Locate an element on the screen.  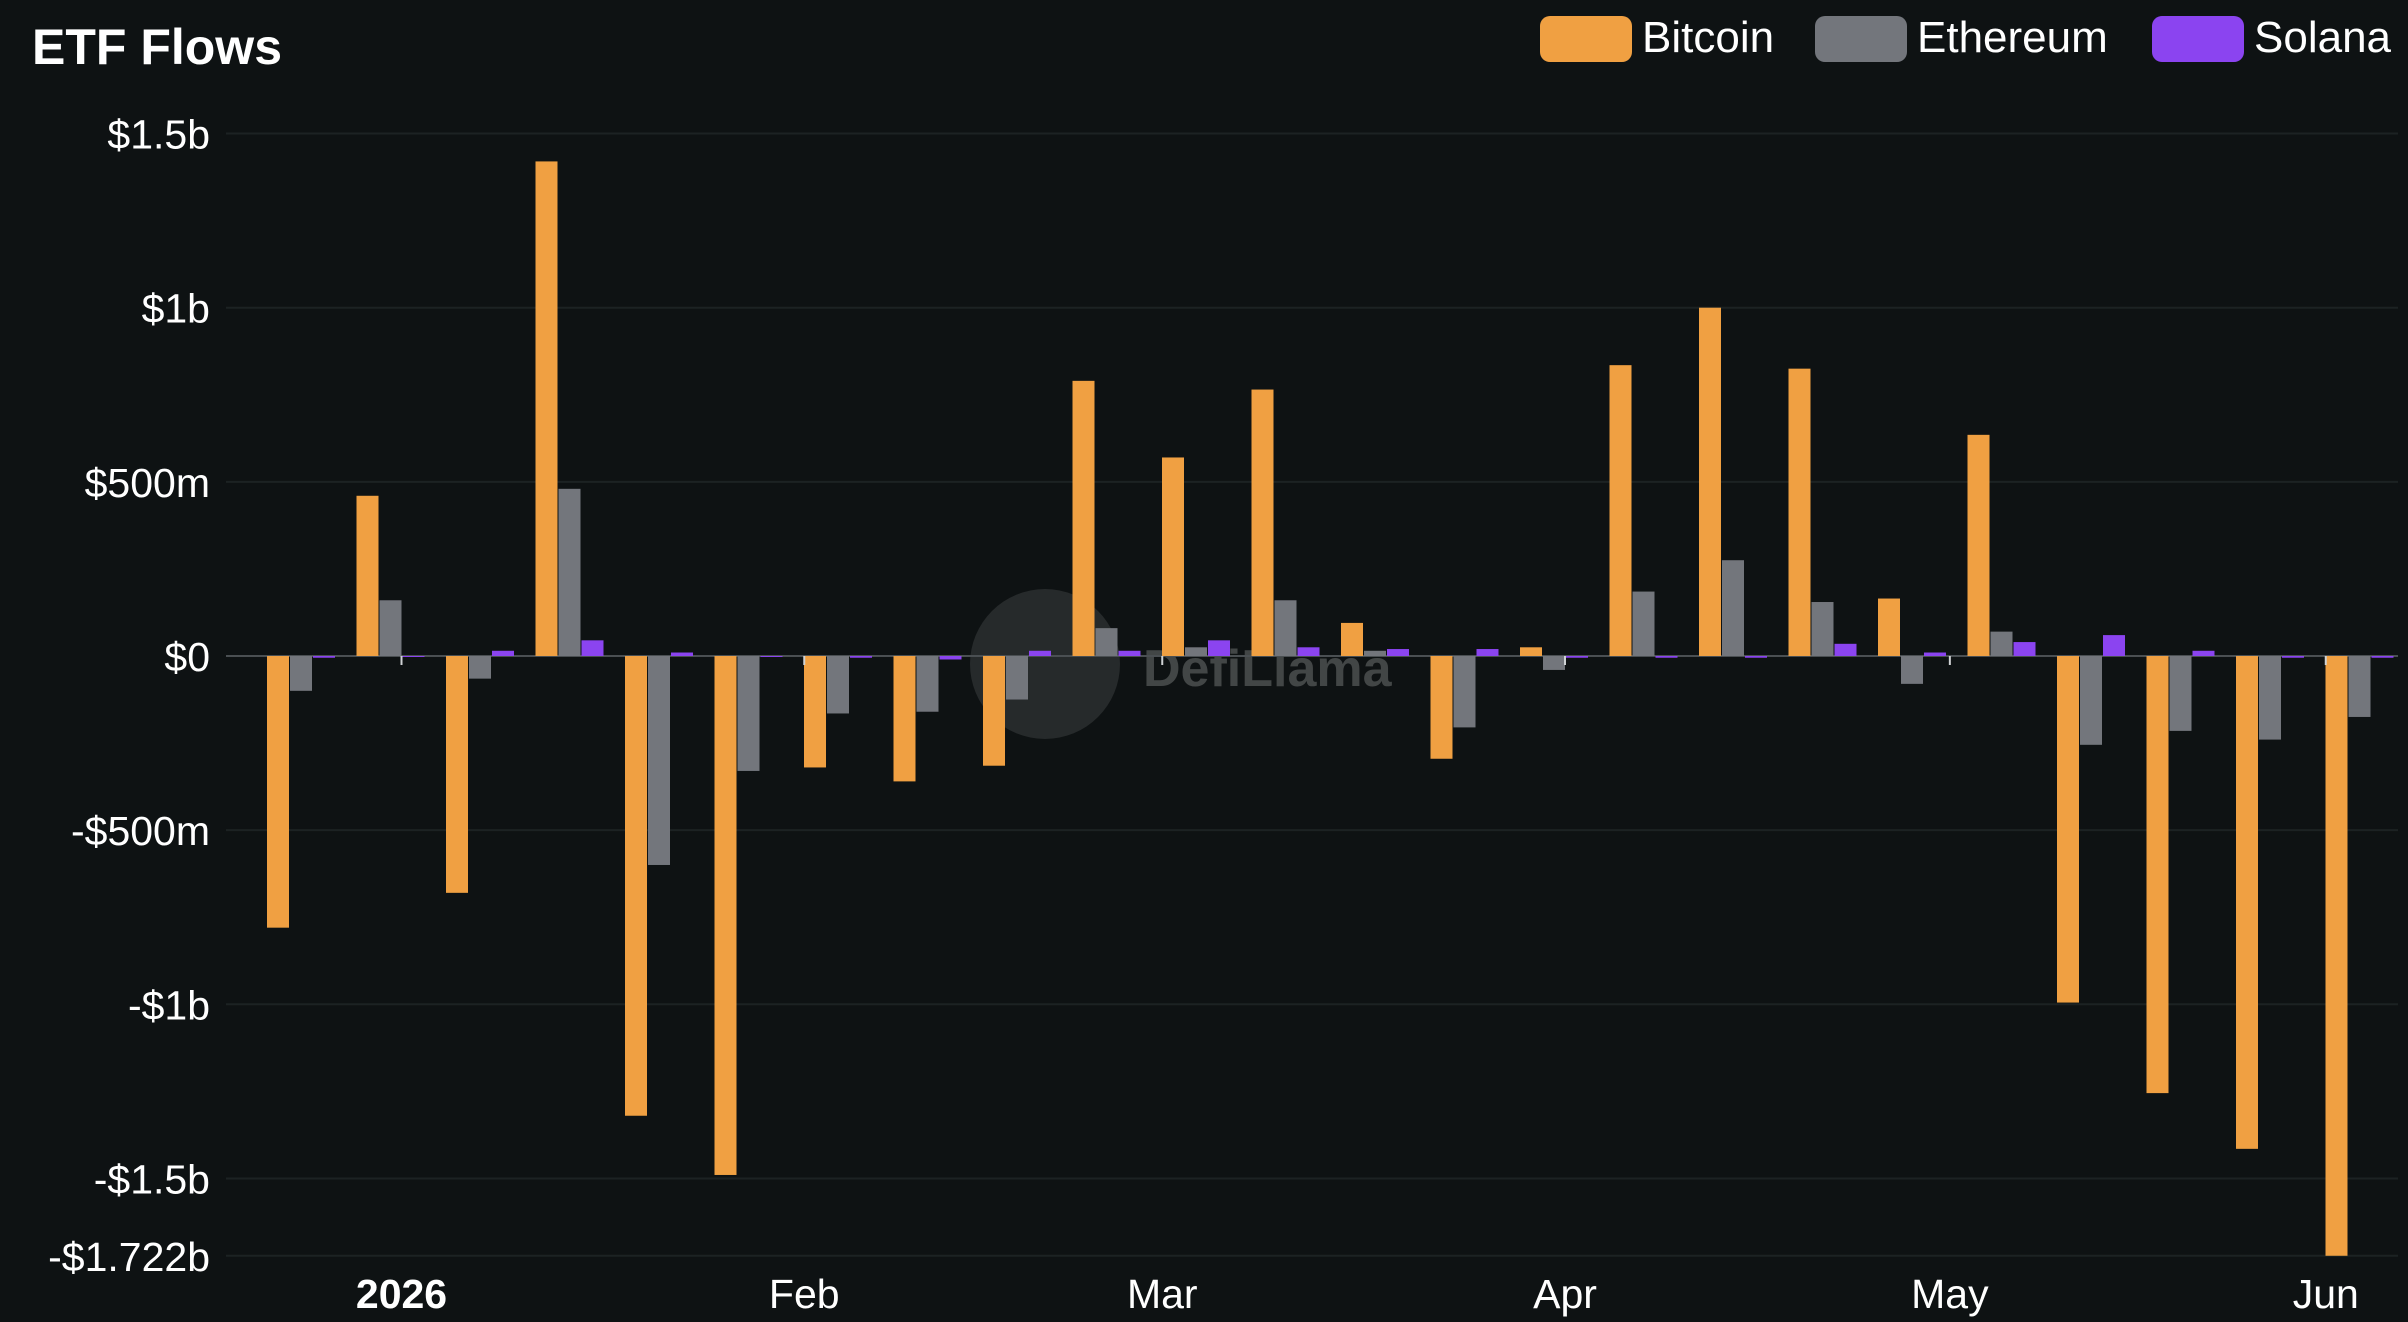
y-tick-label: $0 is located at coordinates (187, 657).